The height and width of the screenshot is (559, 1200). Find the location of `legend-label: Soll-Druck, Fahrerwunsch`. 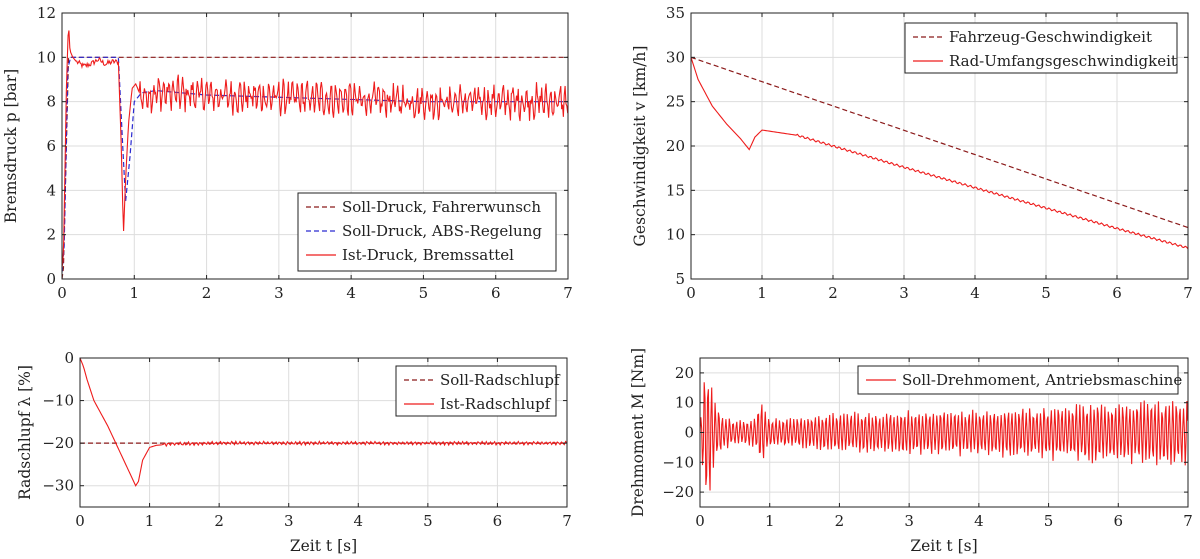

legend-label: Soll-Druck, Fahrerwunsch is located at coordinates (441, 207).